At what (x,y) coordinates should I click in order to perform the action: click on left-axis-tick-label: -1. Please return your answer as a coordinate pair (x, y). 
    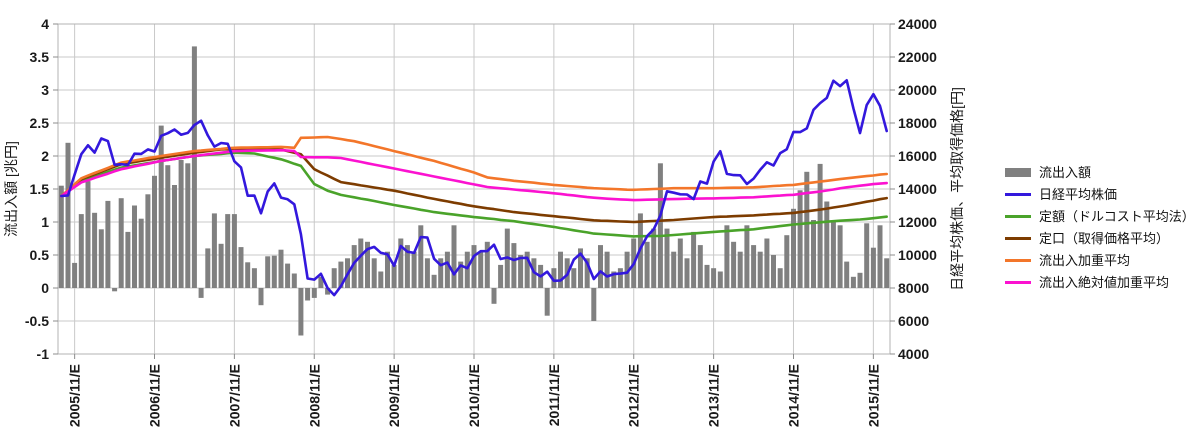
    Looking at the image, I should click on (43, 354).